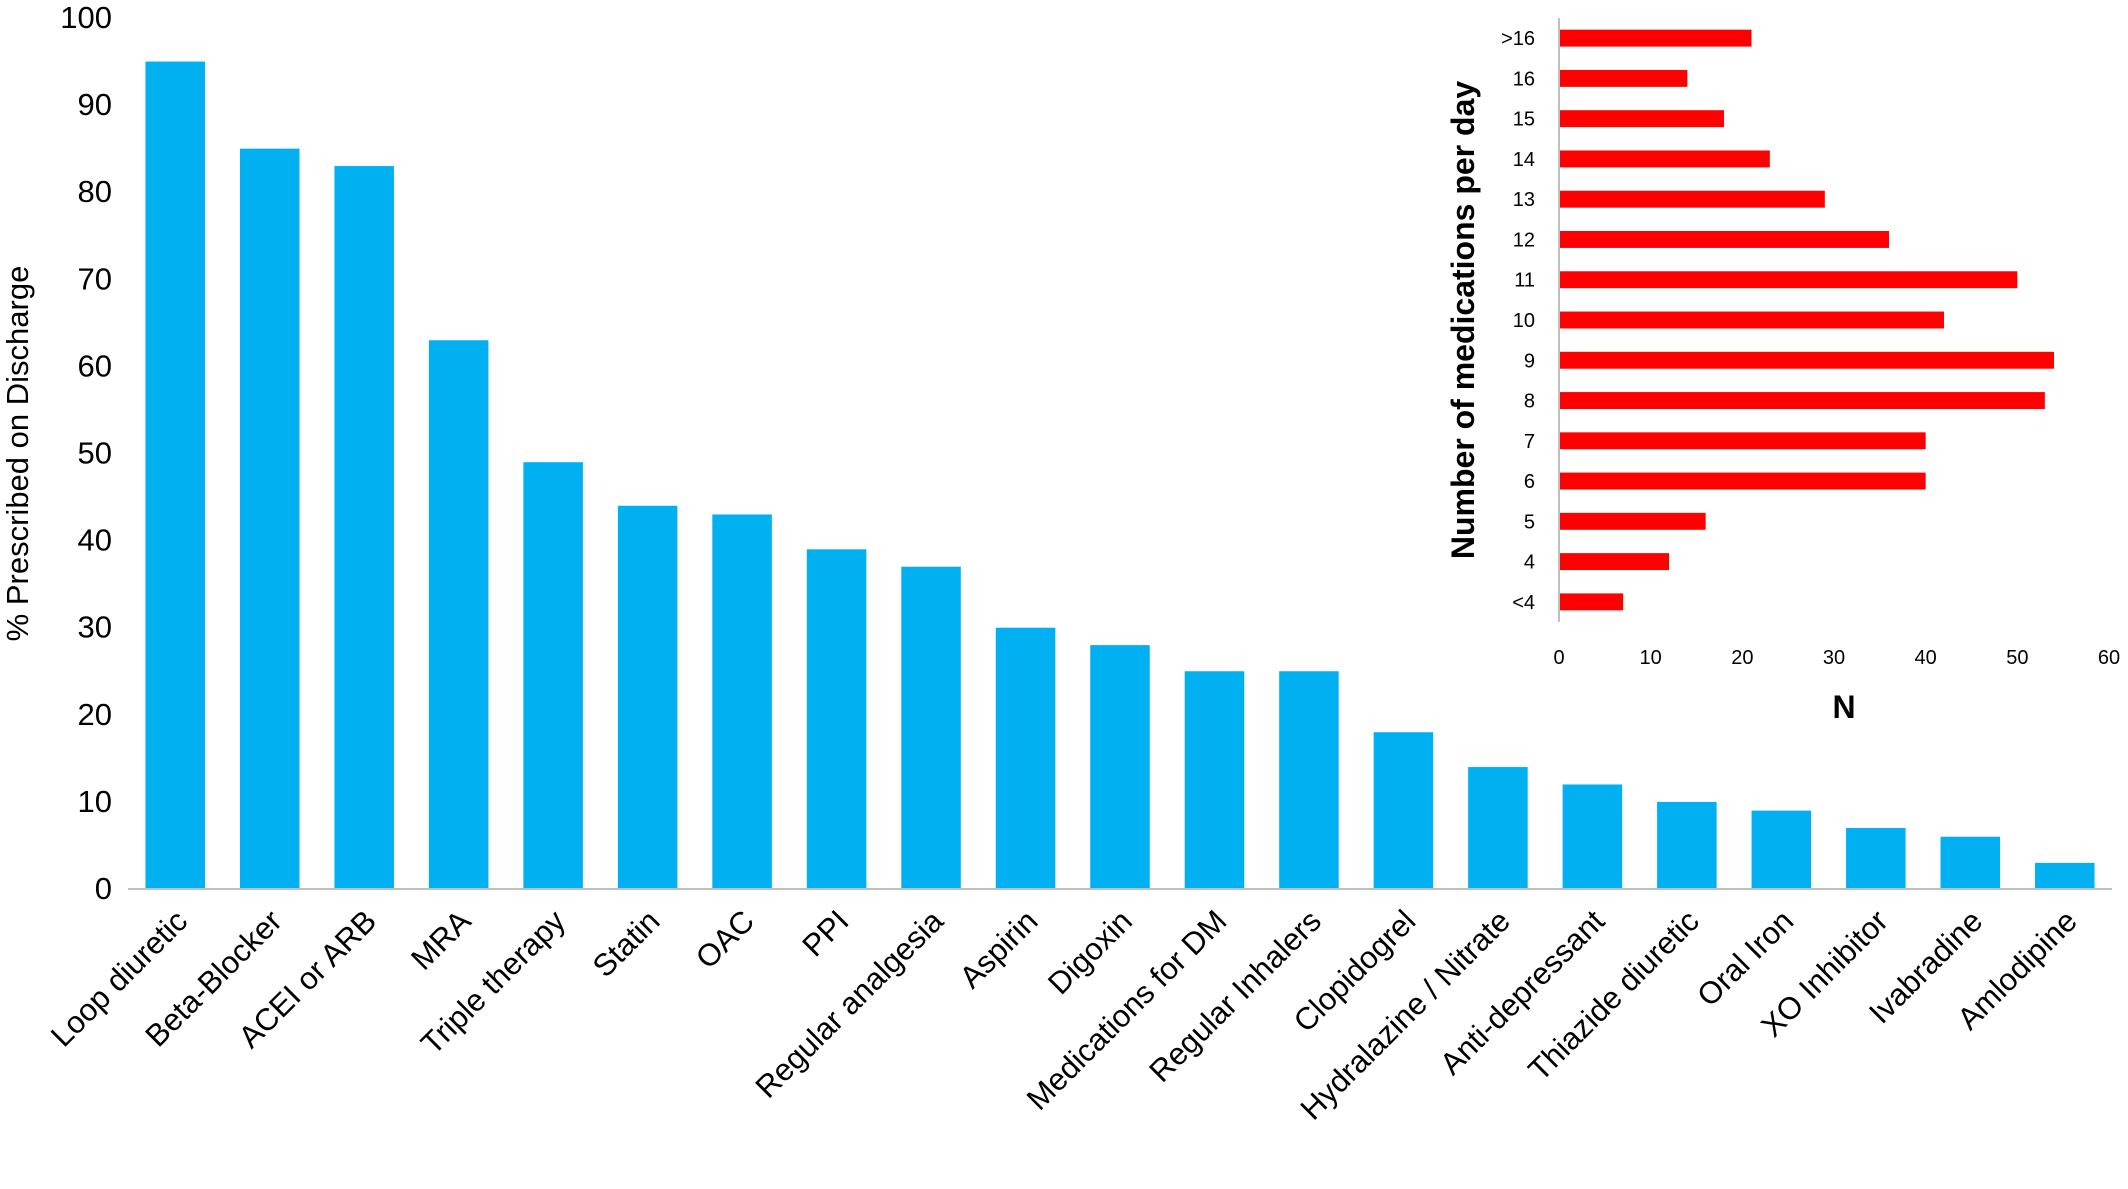 The image size is (2128, 1189). Describe the element at coordinates (1214, 780) in the screenshot. I see `bar-medications-for-dm` at that location.